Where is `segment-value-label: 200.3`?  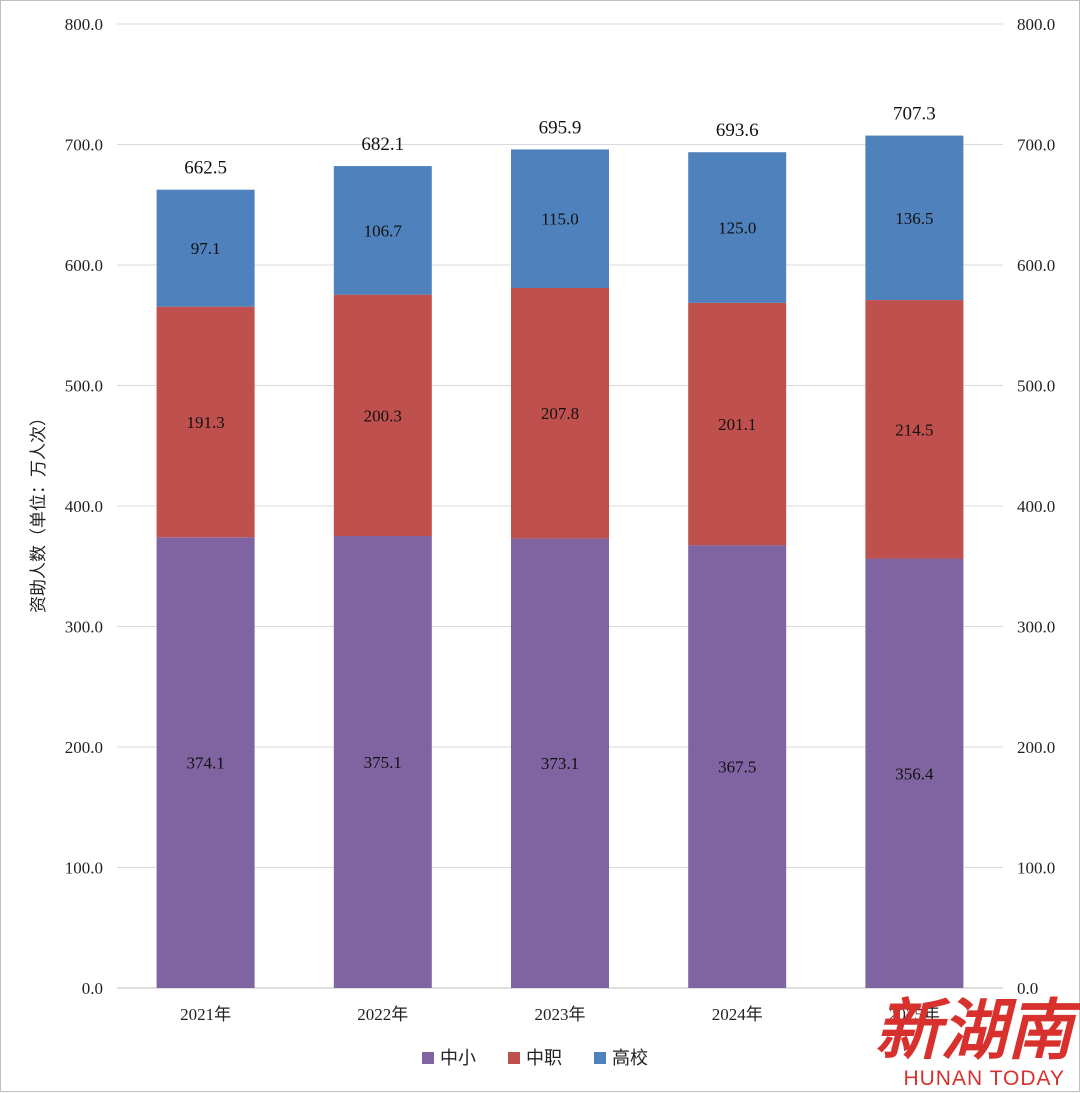
segment-value-label: 200.3 is located at coordinates (383, 415).